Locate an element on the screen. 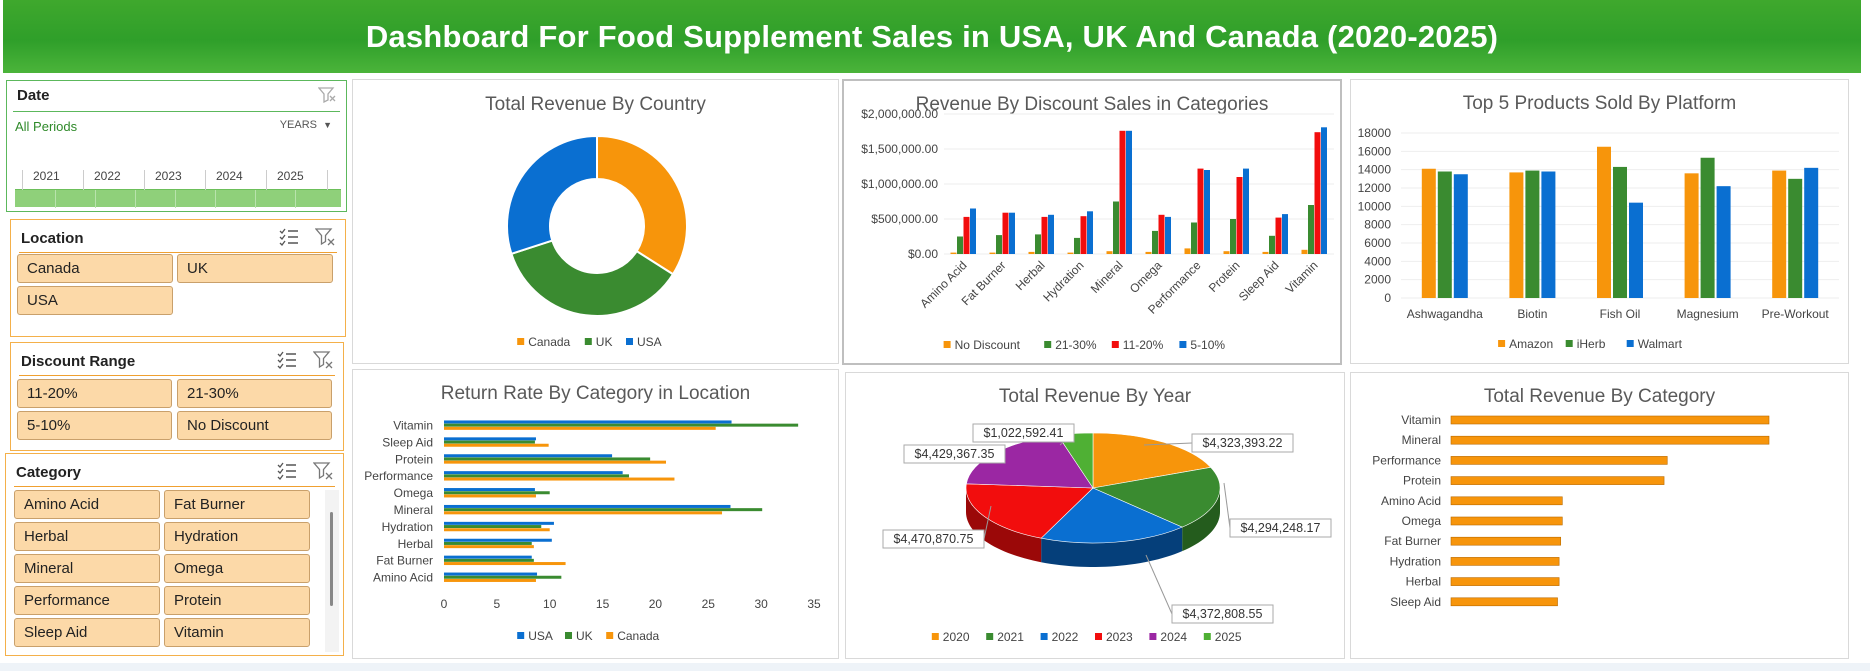  slicer-item-11-20-: 11-20% is located at coordinates (94, 393).